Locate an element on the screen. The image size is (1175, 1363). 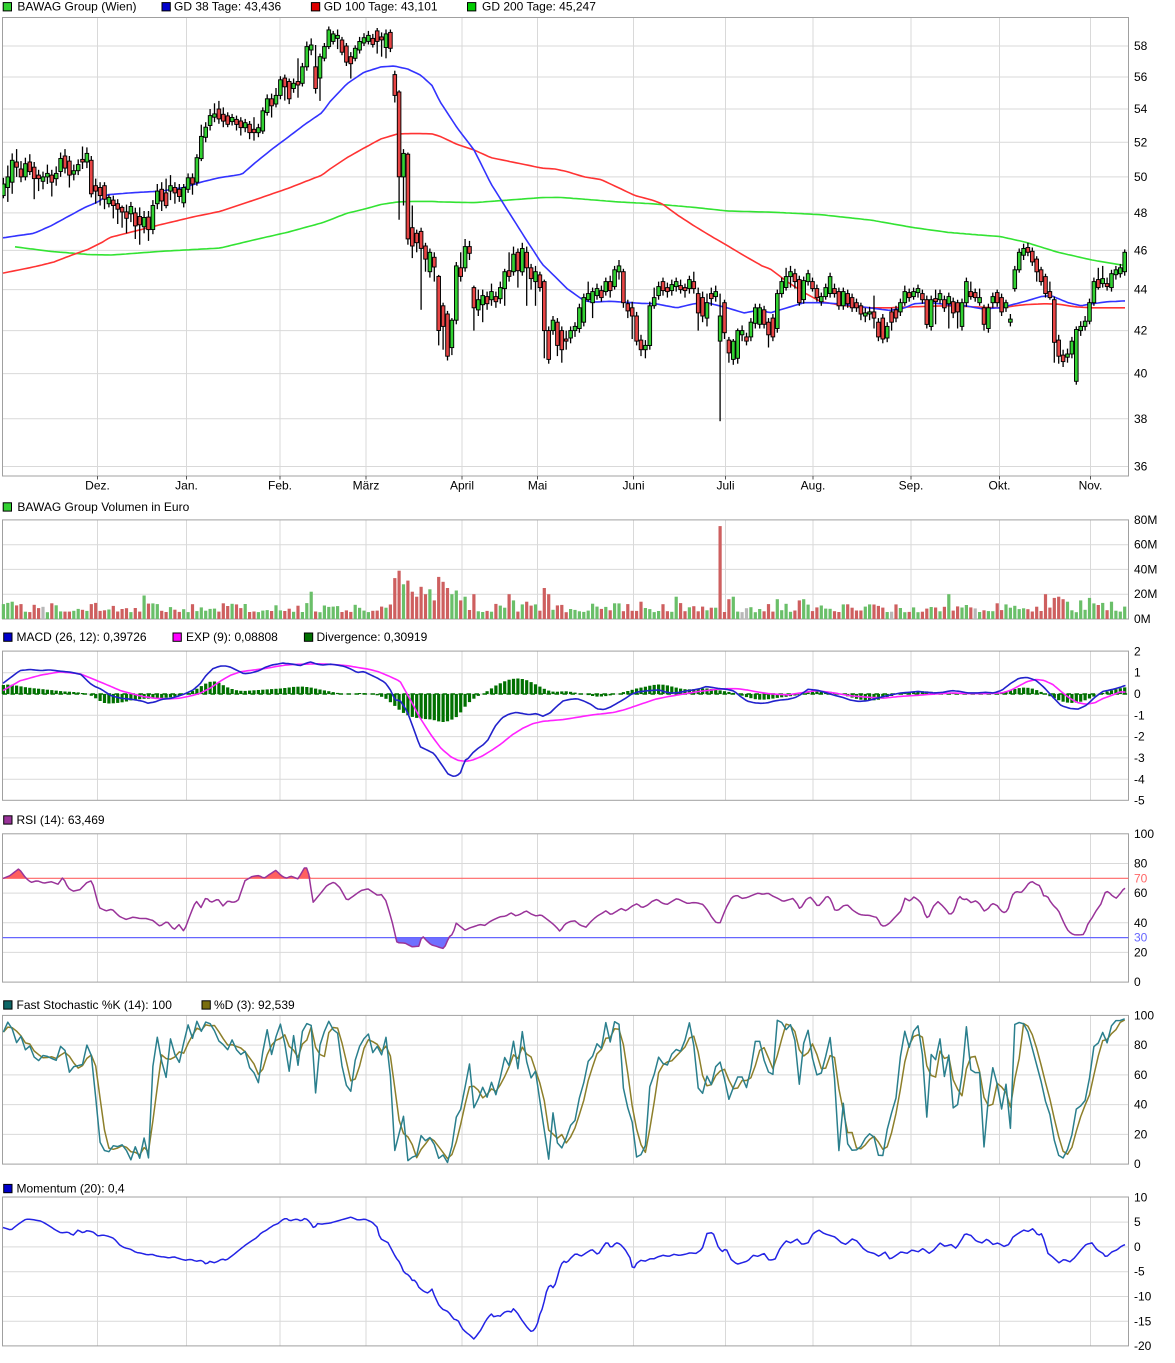
svg-text: Fast Stochastic %K (14): 100 is located at coordinates (95, 1005).